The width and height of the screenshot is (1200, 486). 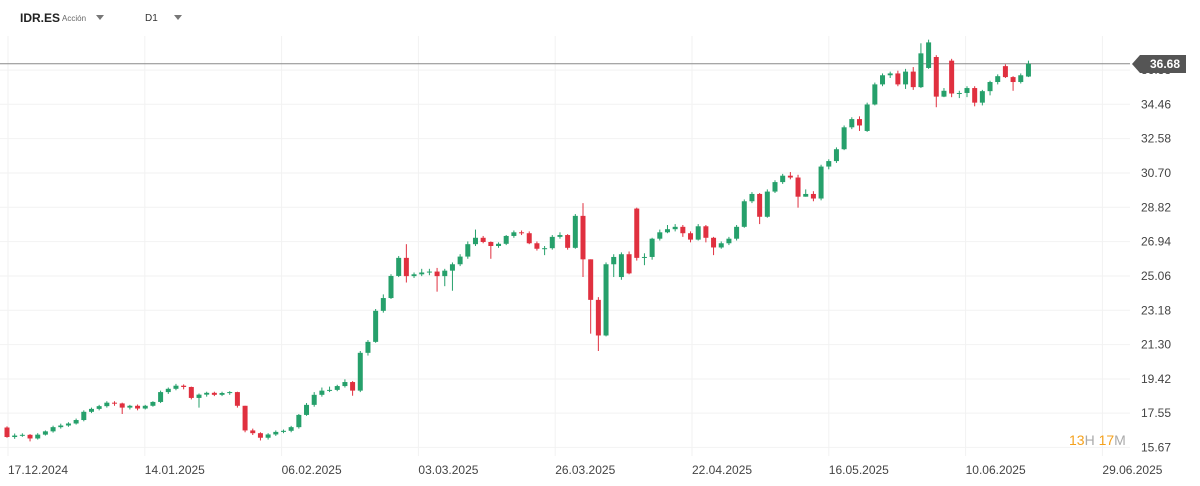 I want to click on timeframe-selector: D1, so click(x=151, y=18).